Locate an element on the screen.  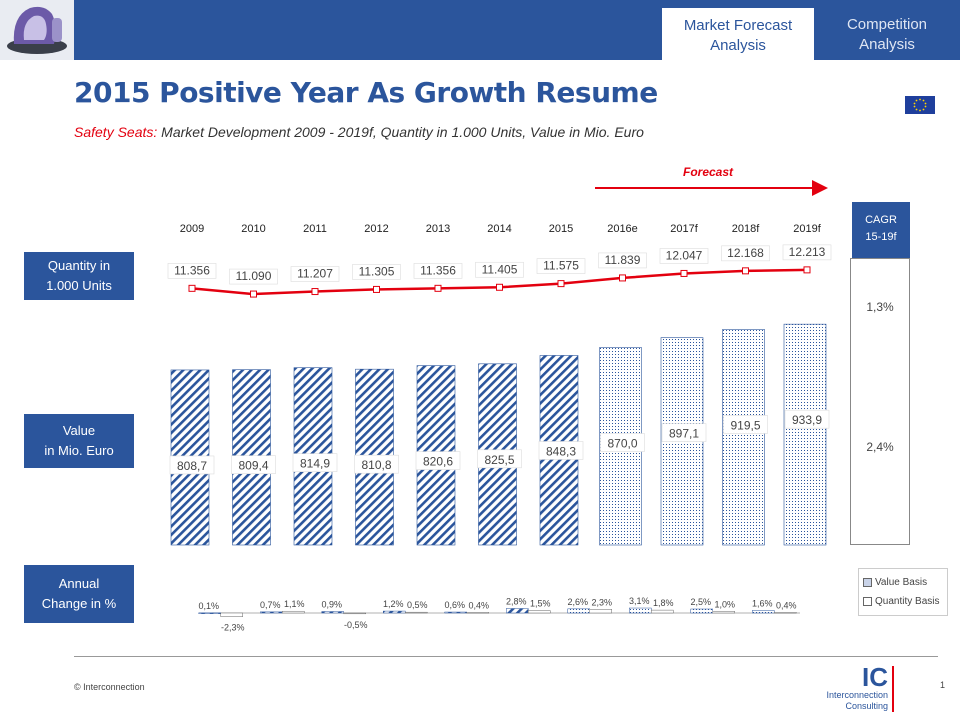
change-value-label: 0,7% is located at coordinates (270, 605).